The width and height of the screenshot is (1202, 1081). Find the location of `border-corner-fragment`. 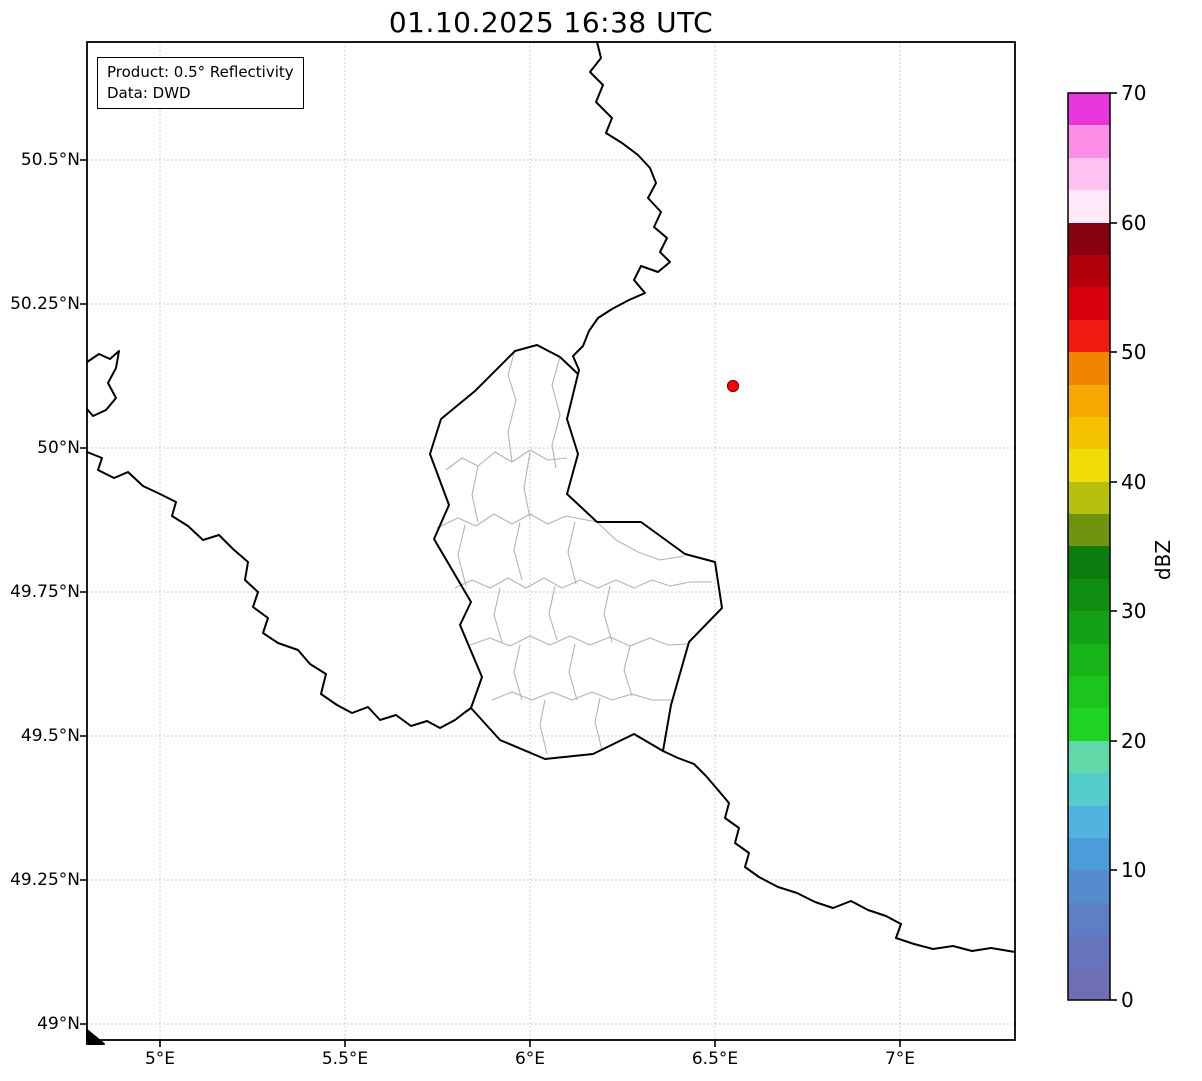

border-corner-fragment is located at coordinates (95, 1037).